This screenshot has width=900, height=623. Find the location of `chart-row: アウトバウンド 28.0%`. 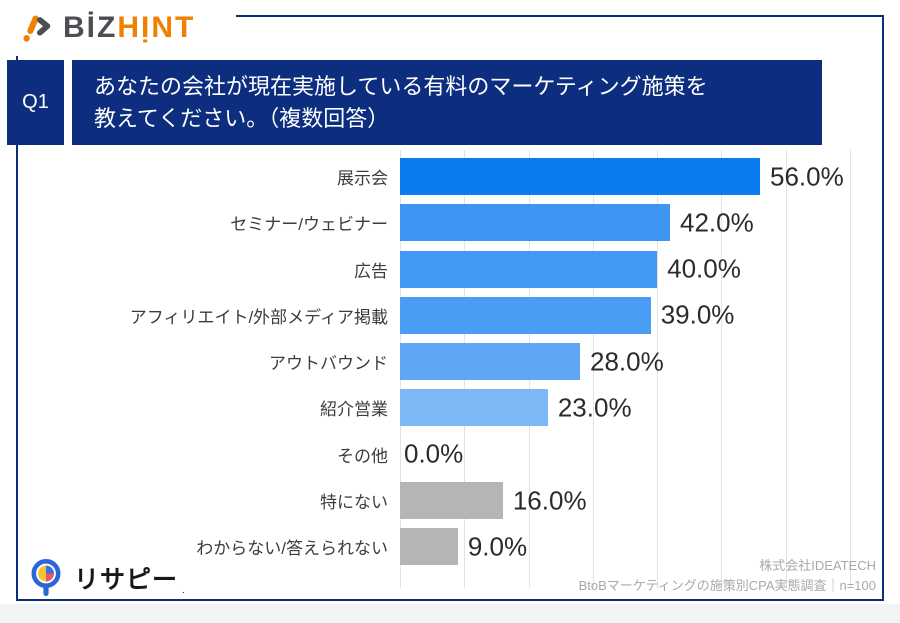

chart-row: アウトバウンド 28.0% is located at coordinates (444, 362).